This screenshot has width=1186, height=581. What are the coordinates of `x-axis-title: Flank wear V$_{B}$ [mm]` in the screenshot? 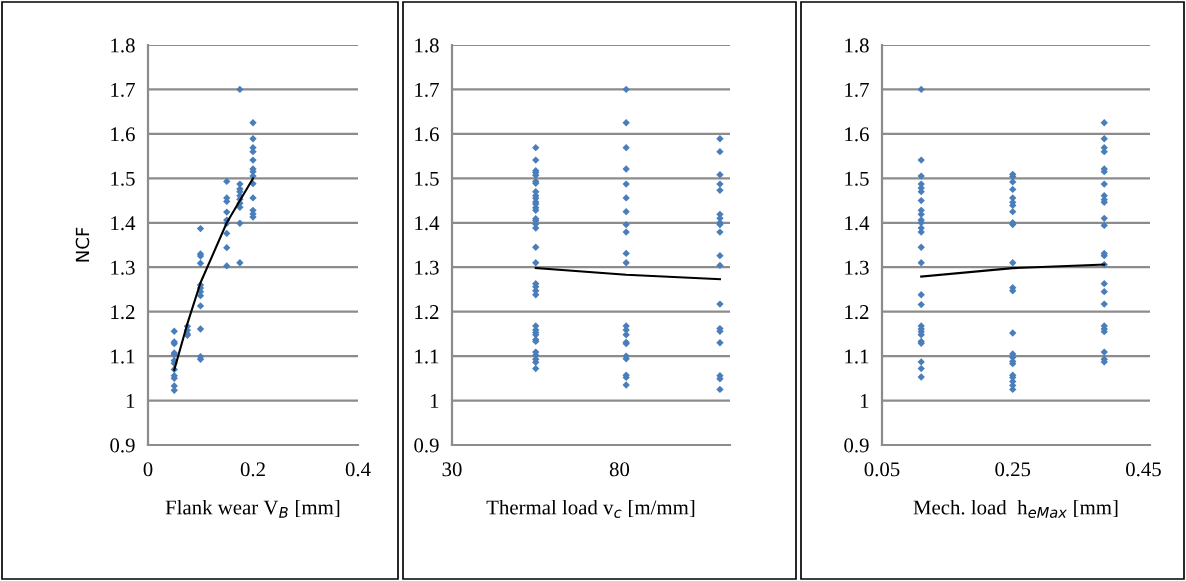 It's located at (252, 508).